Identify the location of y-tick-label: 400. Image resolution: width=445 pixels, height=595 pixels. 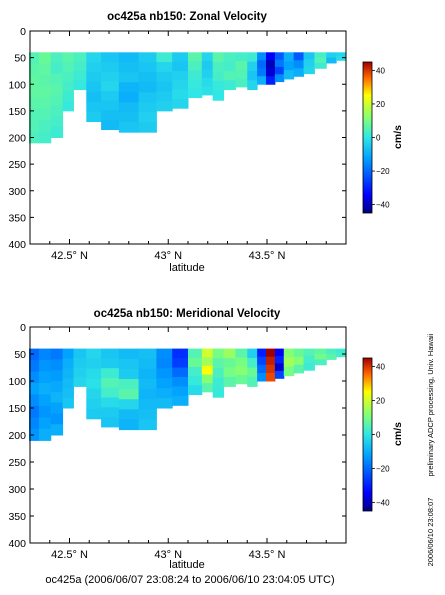
(17, 245).